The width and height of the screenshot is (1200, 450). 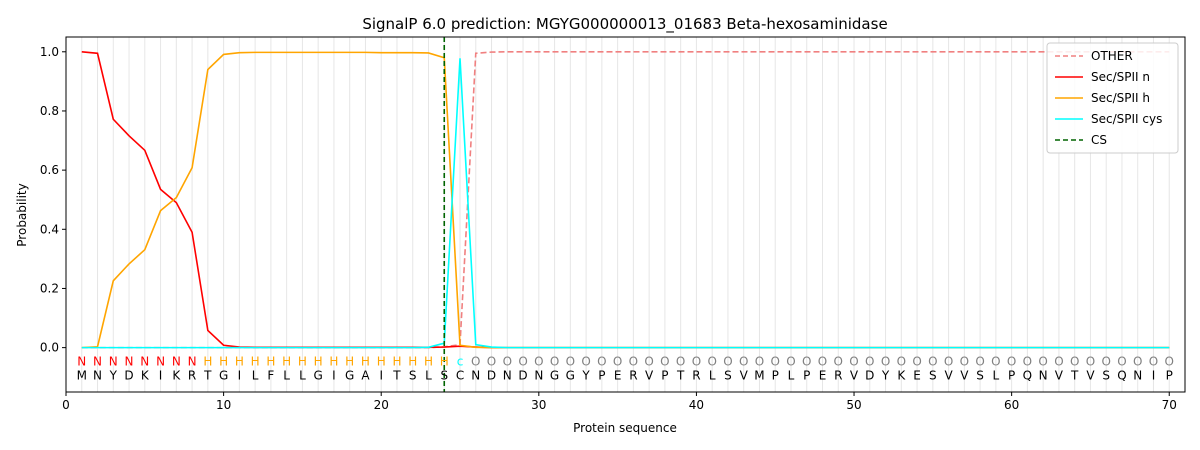 I want to click on y-tick-label: 1.0, so click(x=49, y=52).